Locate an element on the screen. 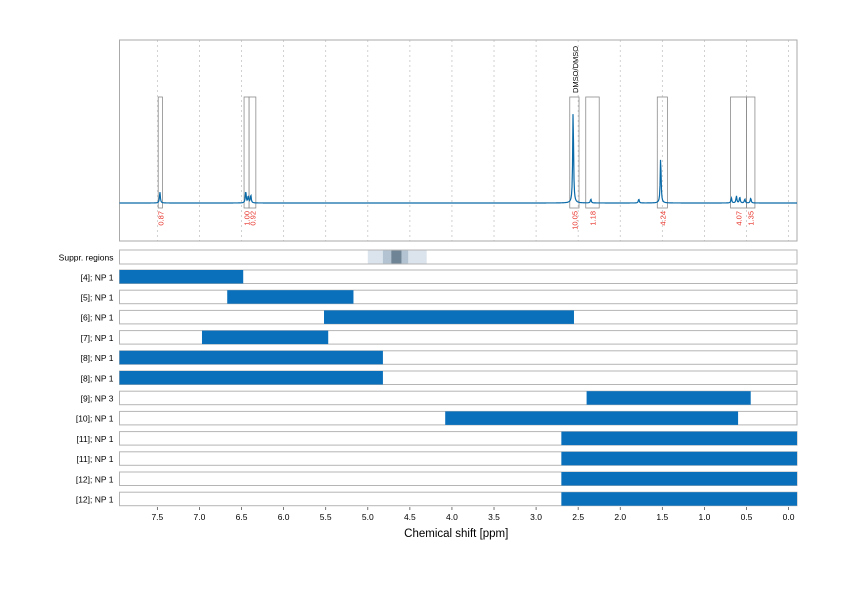 This screenshot has height=595, width=842. integration-label: 1.35 is located at coordinates (751, 218).